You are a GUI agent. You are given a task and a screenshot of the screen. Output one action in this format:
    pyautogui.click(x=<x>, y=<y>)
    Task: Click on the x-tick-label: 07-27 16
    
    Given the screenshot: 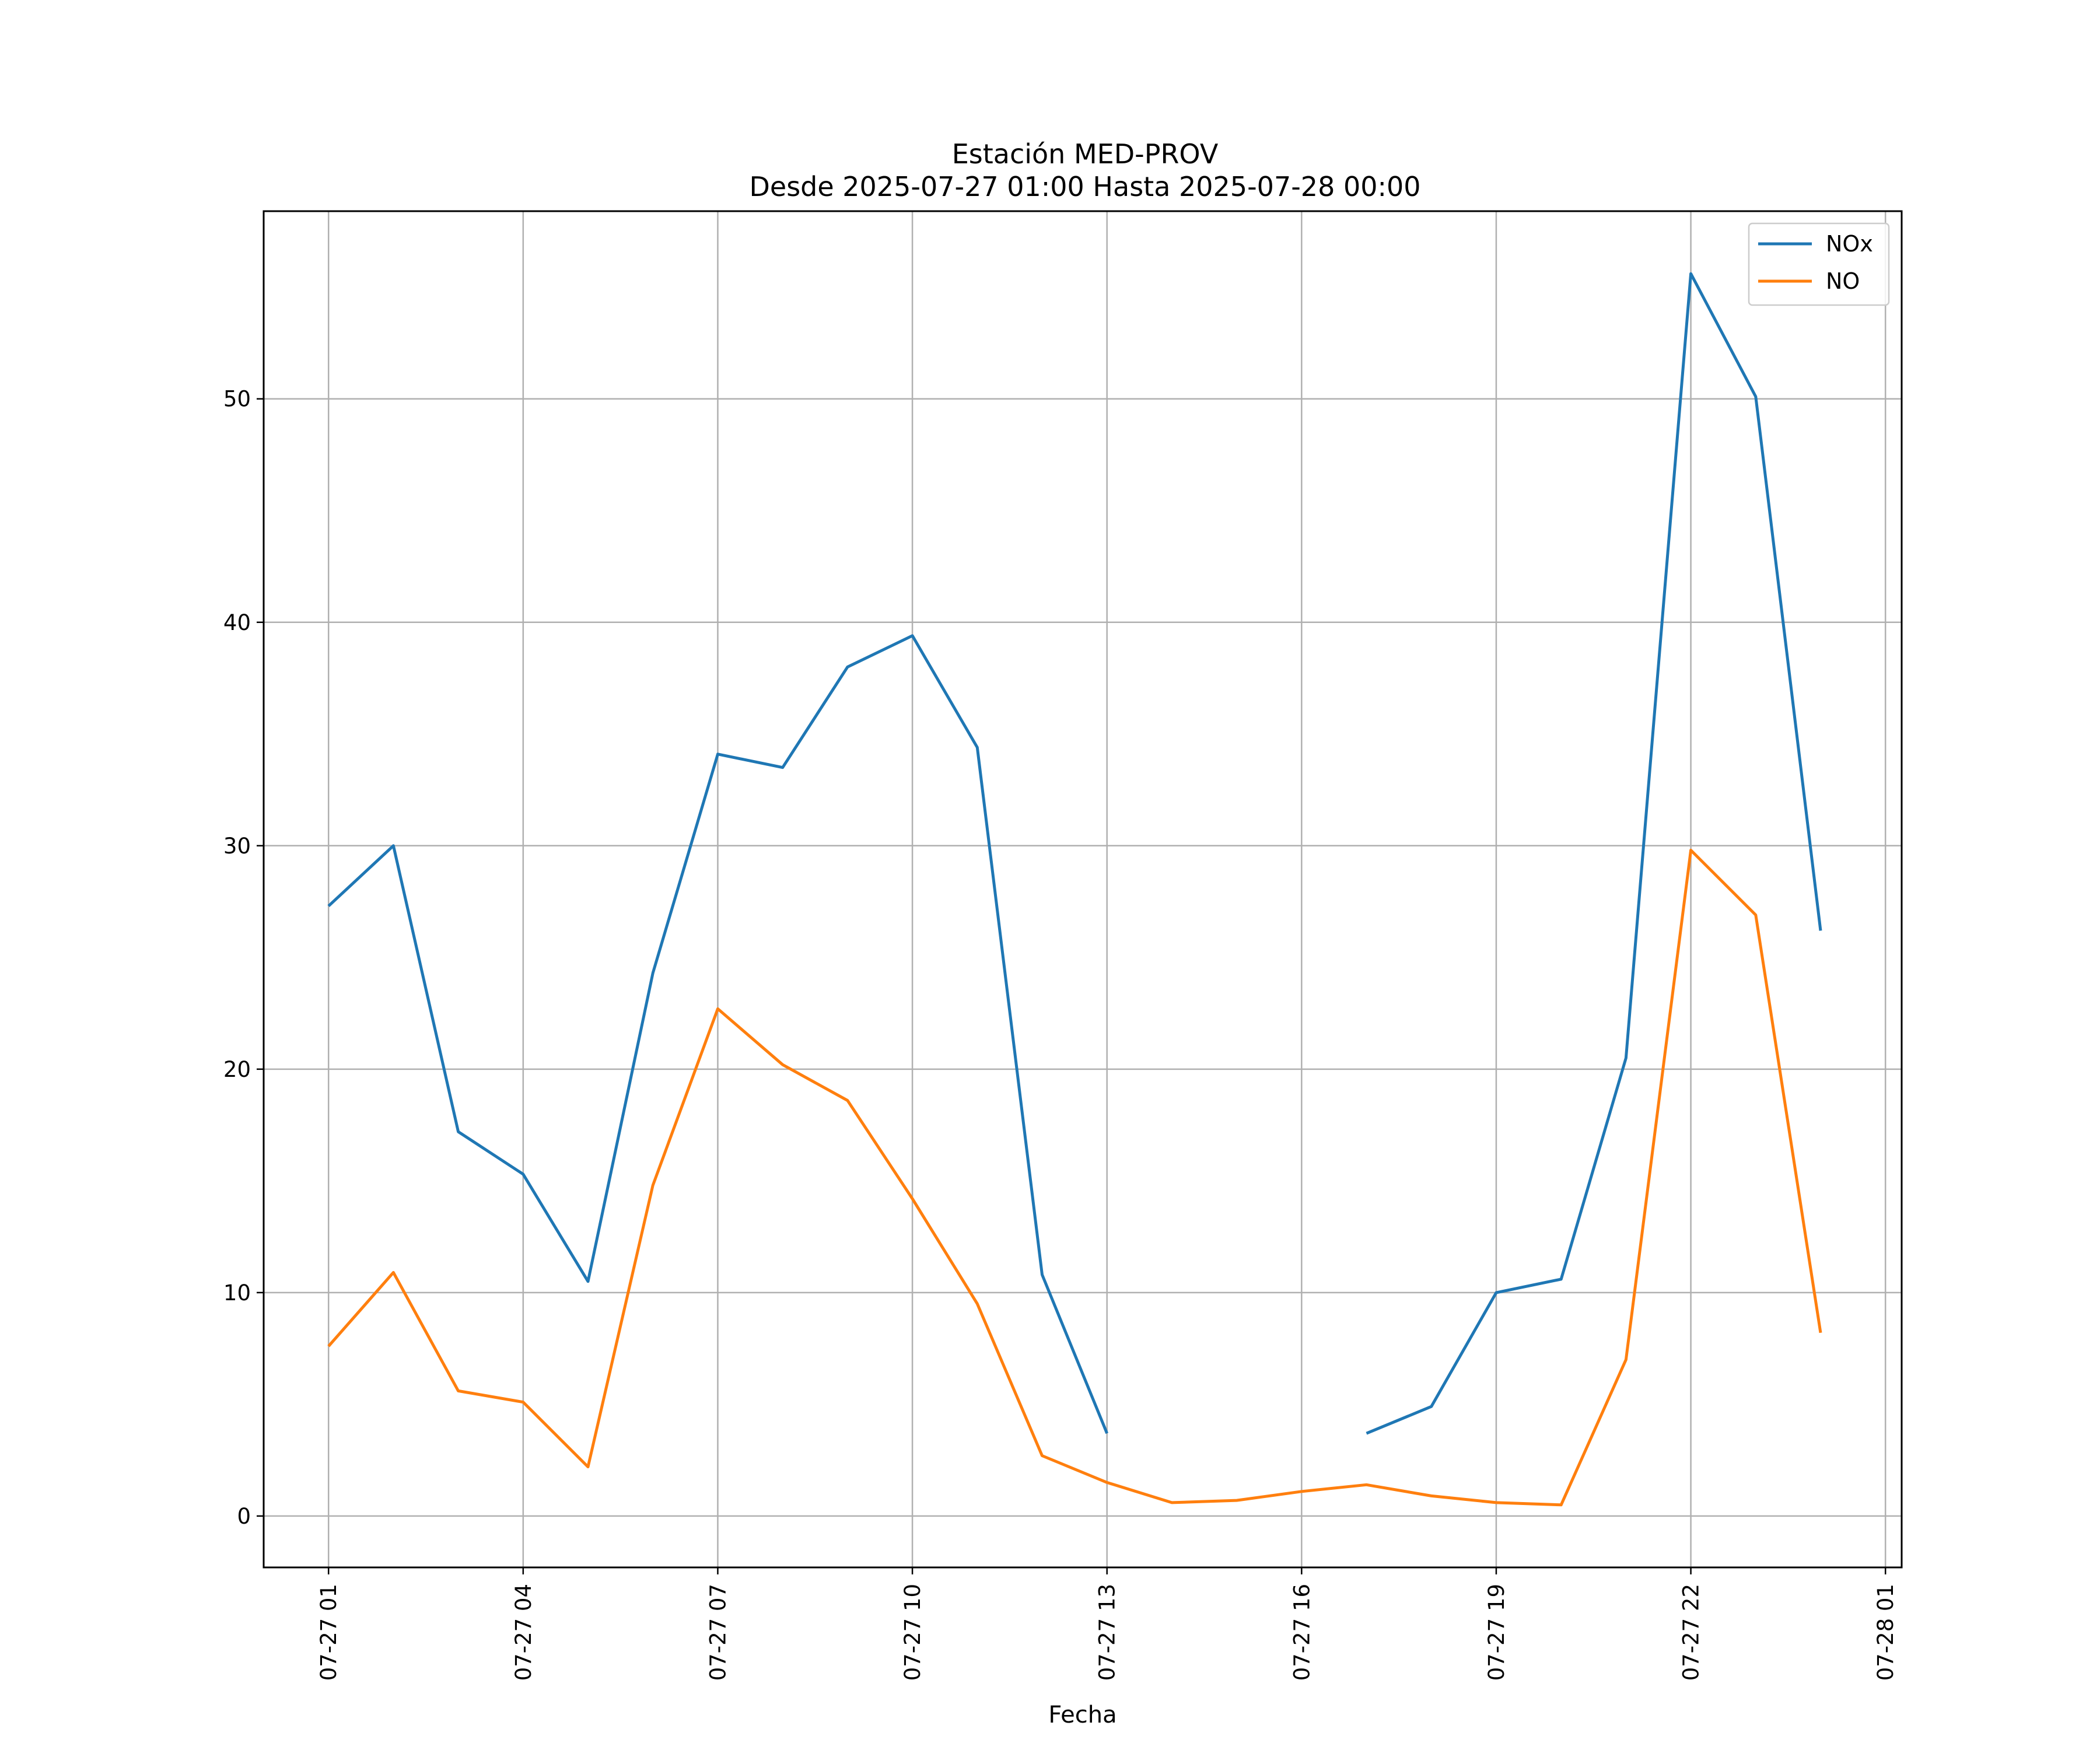 What is the action you would take?
    pyautogui.click(x=1301, y=1632)
    